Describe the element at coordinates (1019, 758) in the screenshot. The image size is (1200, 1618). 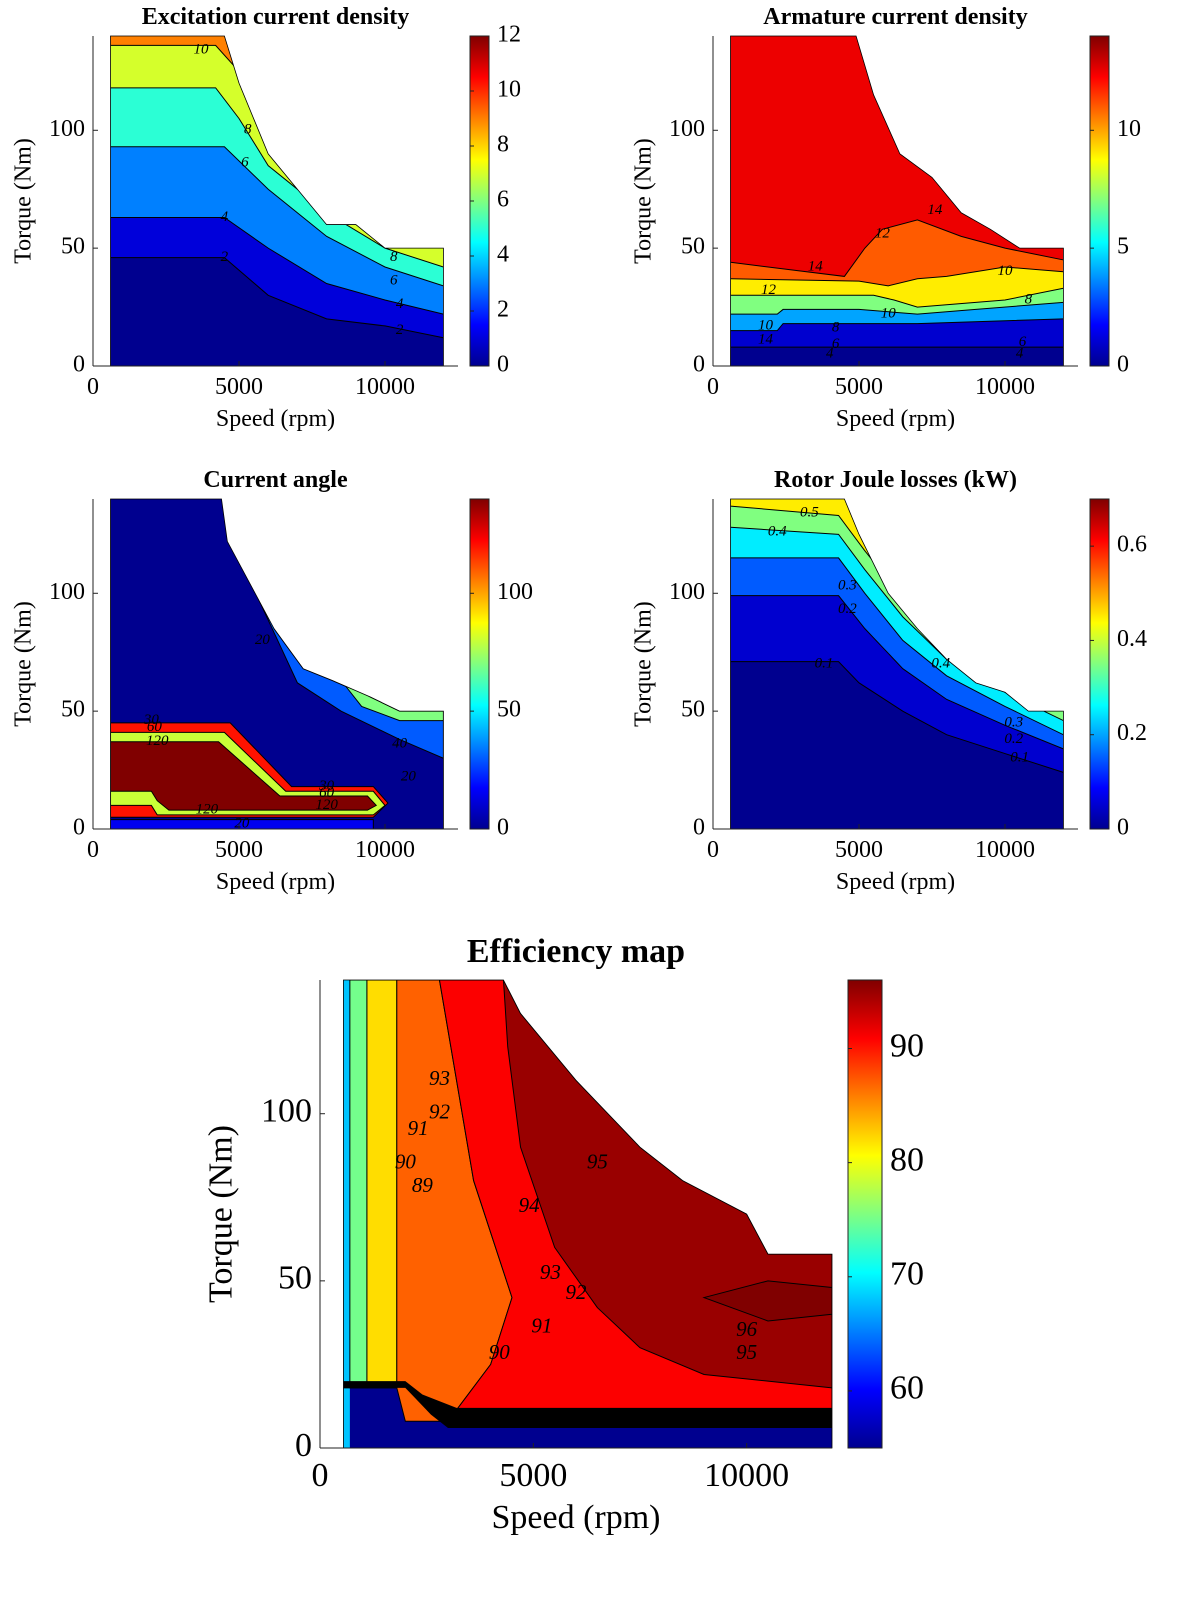
I see `contour-label: 0.1` at that location.